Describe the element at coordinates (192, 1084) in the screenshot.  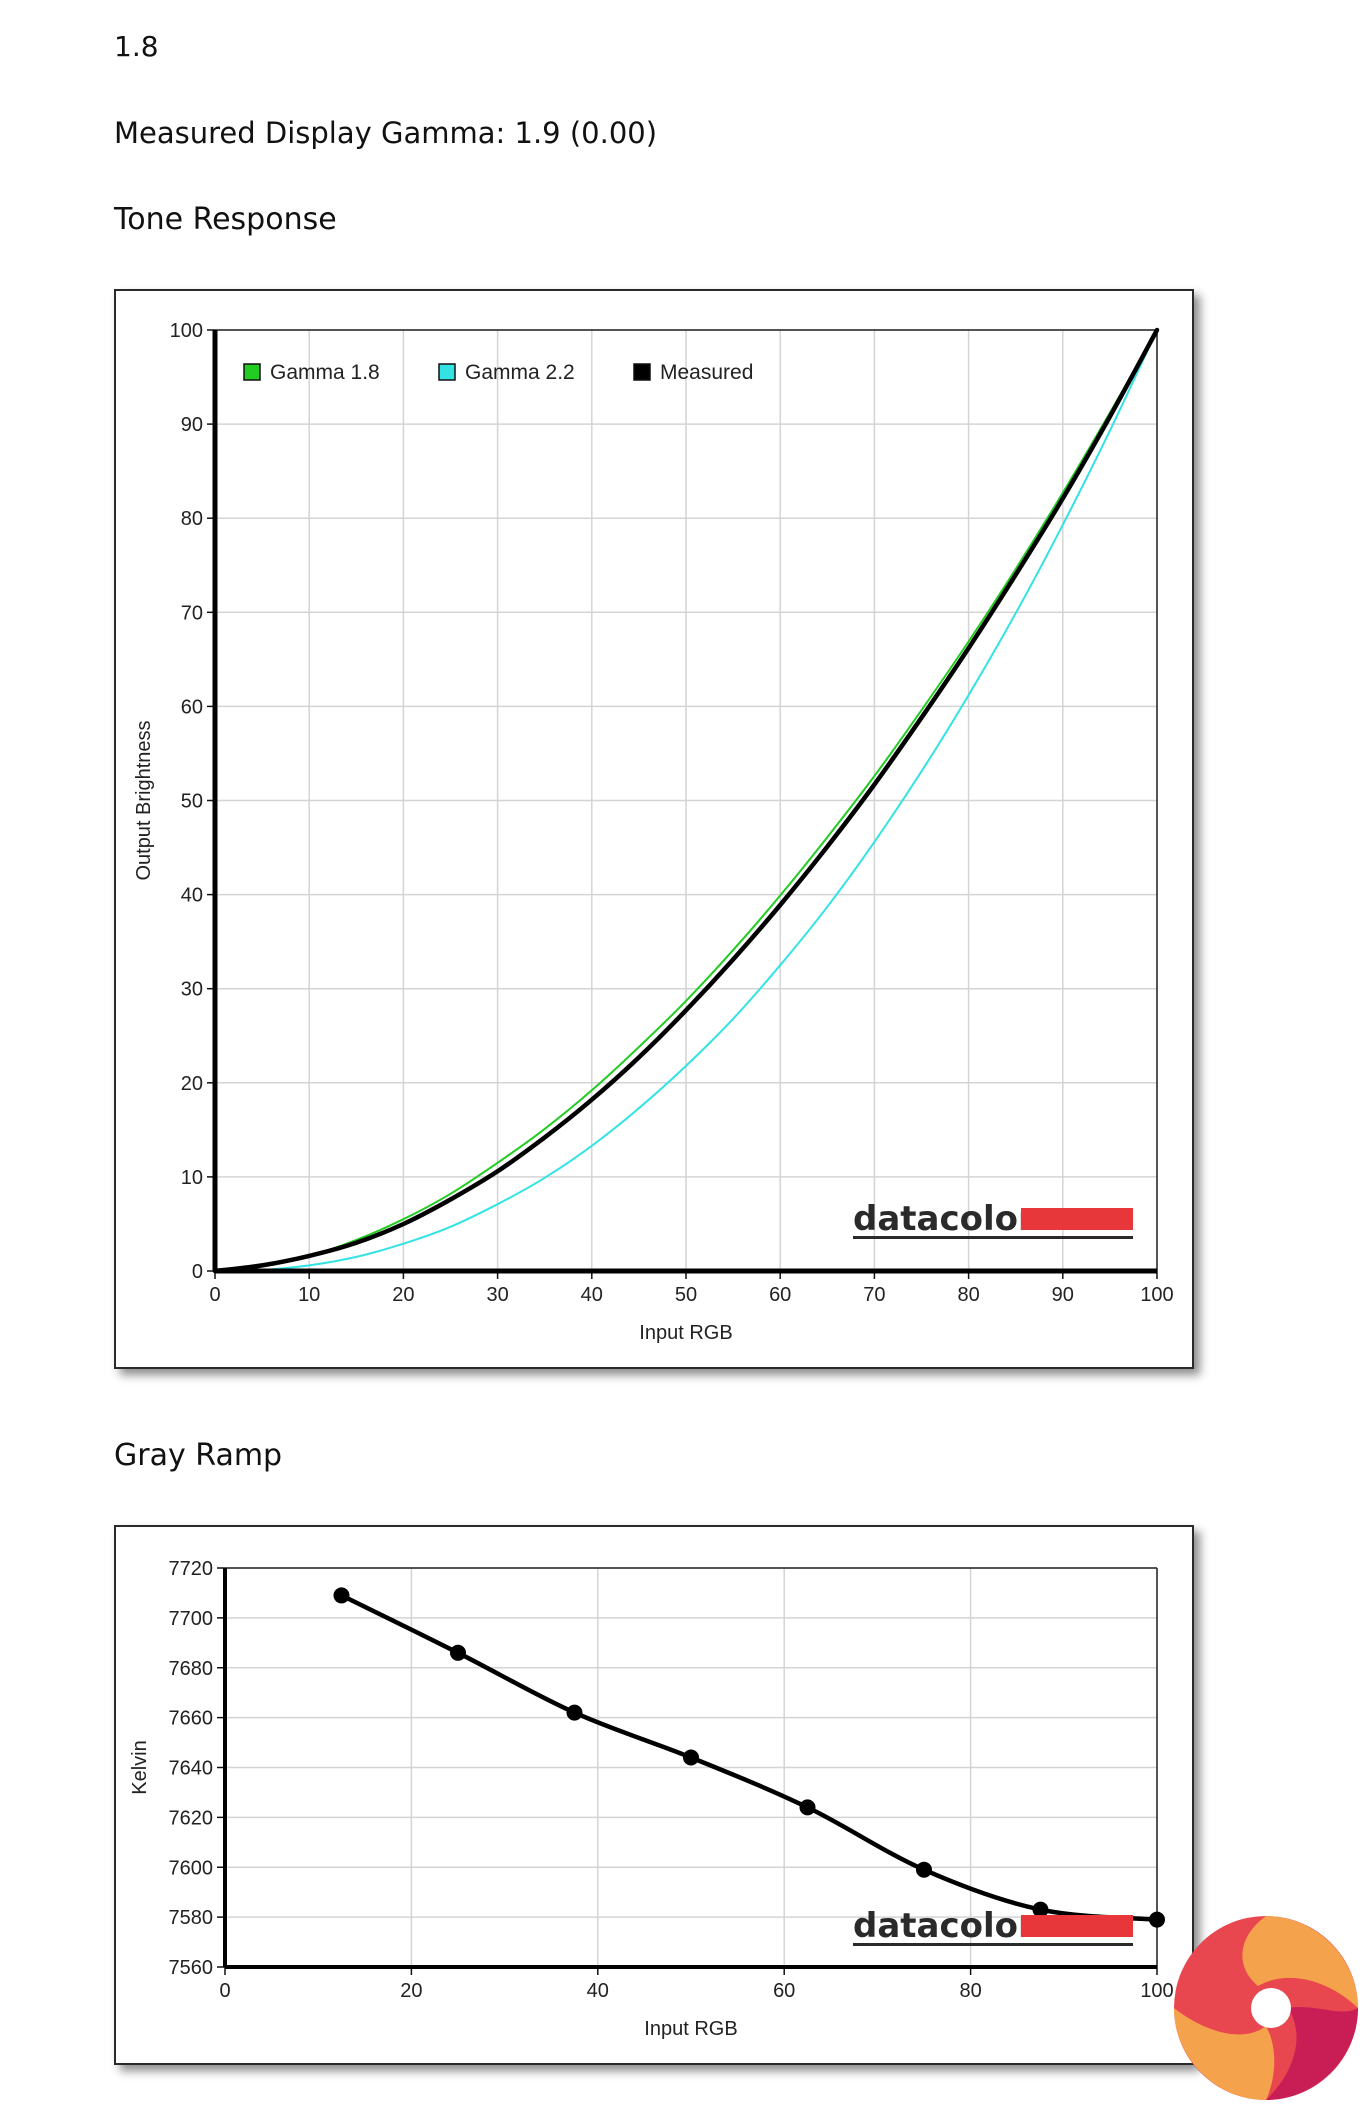
I see `y-tick-label: 20` at that location.